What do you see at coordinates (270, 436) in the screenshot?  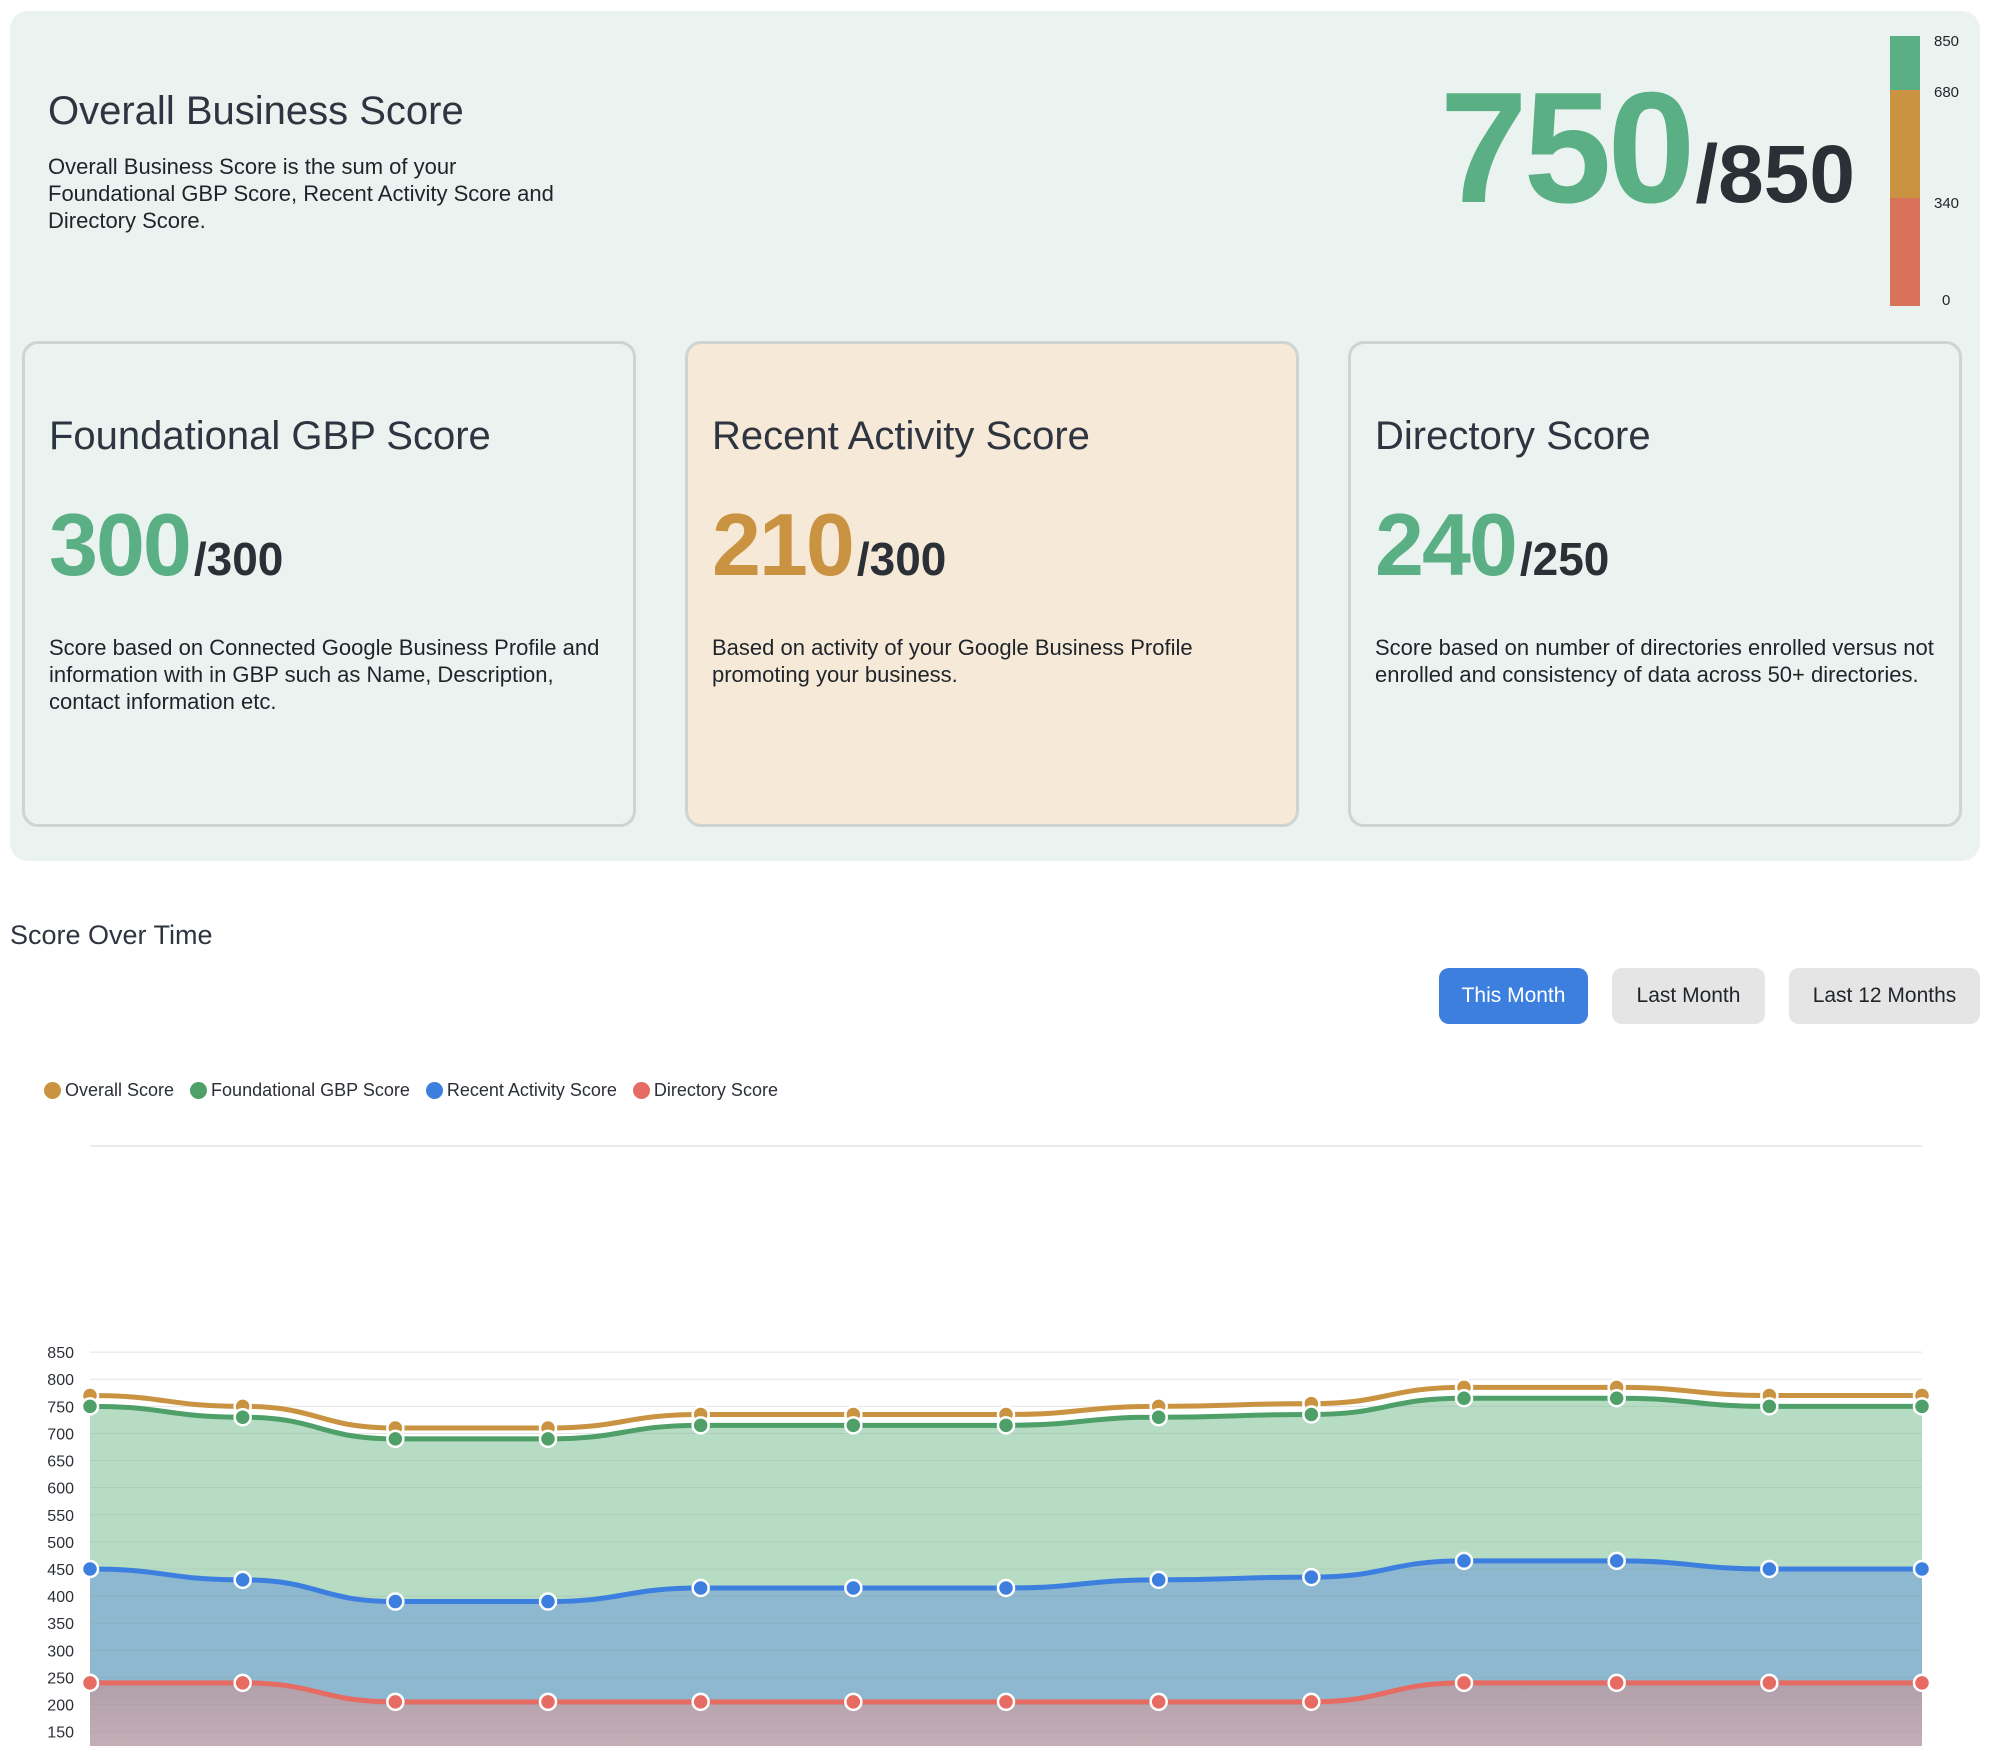 I see `card-title: Foundational GBP Score` at bounding box center [270, 436].